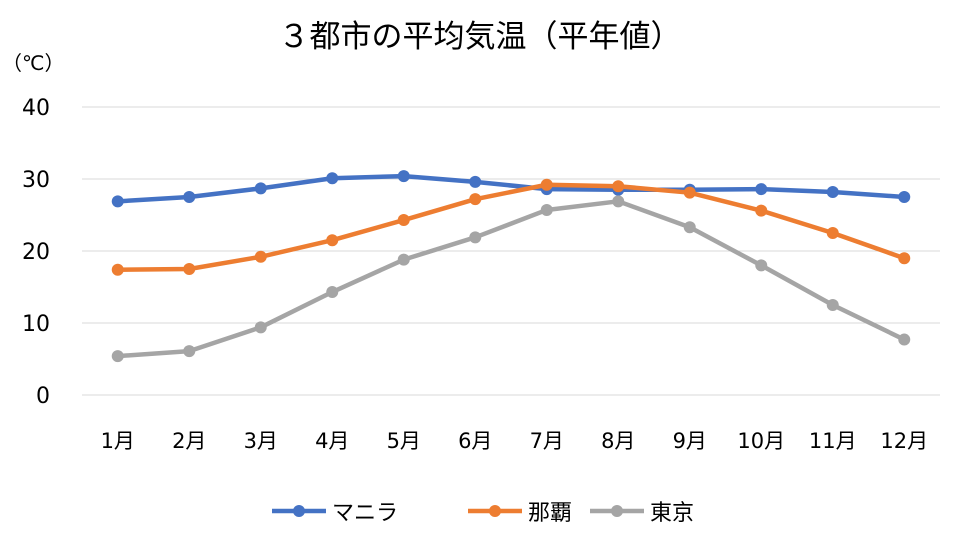 Image resolution: width=960 pixels, height=533 pixels. I want to click on x-tick-label: 3月, so click(261, 441).